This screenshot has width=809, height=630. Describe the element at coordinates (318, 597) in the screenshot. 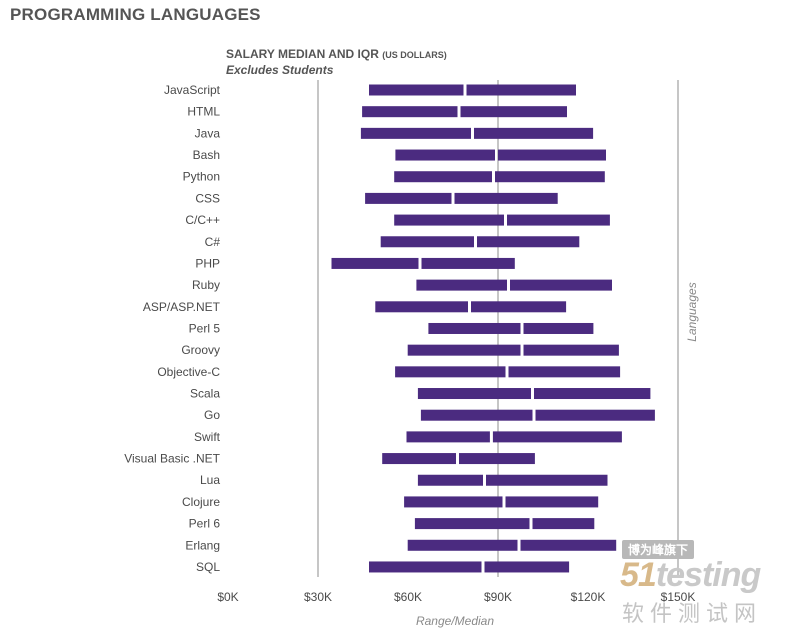

I see `x-tick-label: $30K` at that location.